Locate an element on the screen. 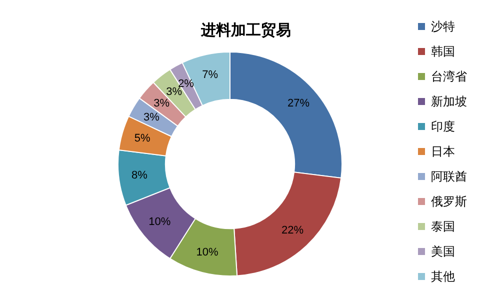 Image resolution: width=500 pixels, height=303 pixels. legend-label: 其他 is located at coordinates (443, 277).